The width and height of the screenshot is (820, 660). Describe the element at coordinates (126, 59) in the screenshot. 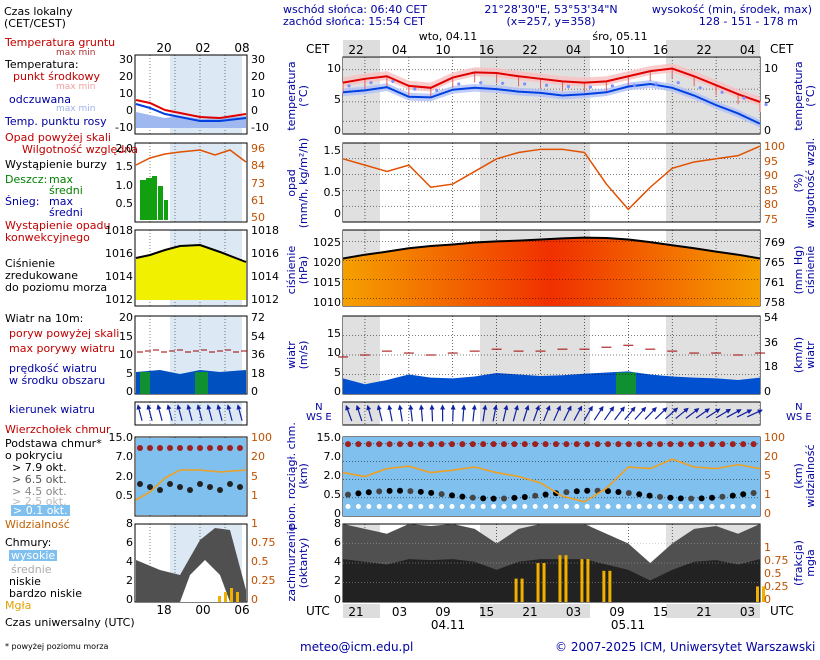

I see `tick-lg_temp_left: 30` at that location.